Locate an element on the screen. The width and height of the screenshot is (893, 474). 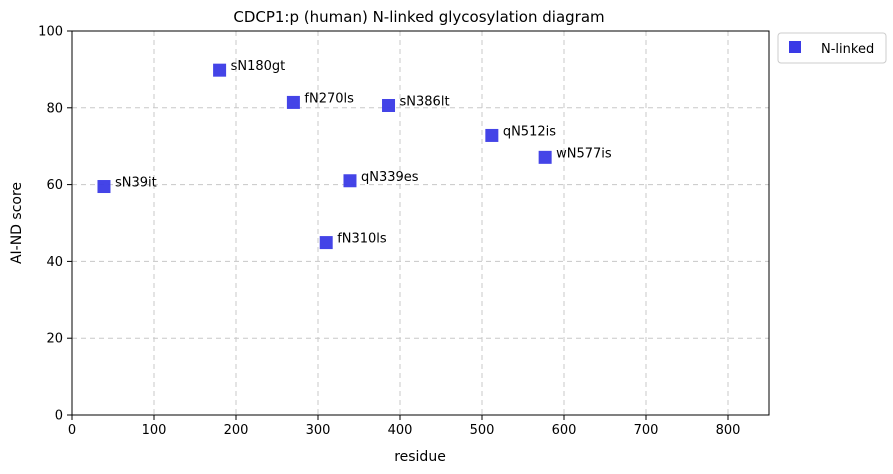
x-tick-label: 200 is located at coordinates (236, 430).